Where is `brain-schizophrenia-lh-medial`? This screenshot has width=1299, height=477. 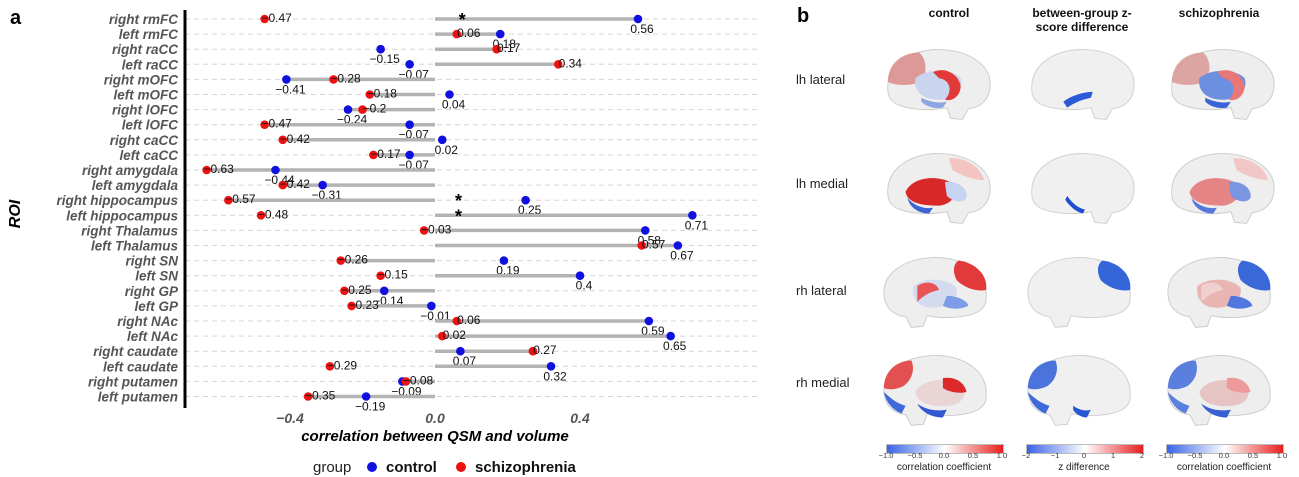 brain-schizophrenia-lh-medial is located at coordinates (1223, 188).